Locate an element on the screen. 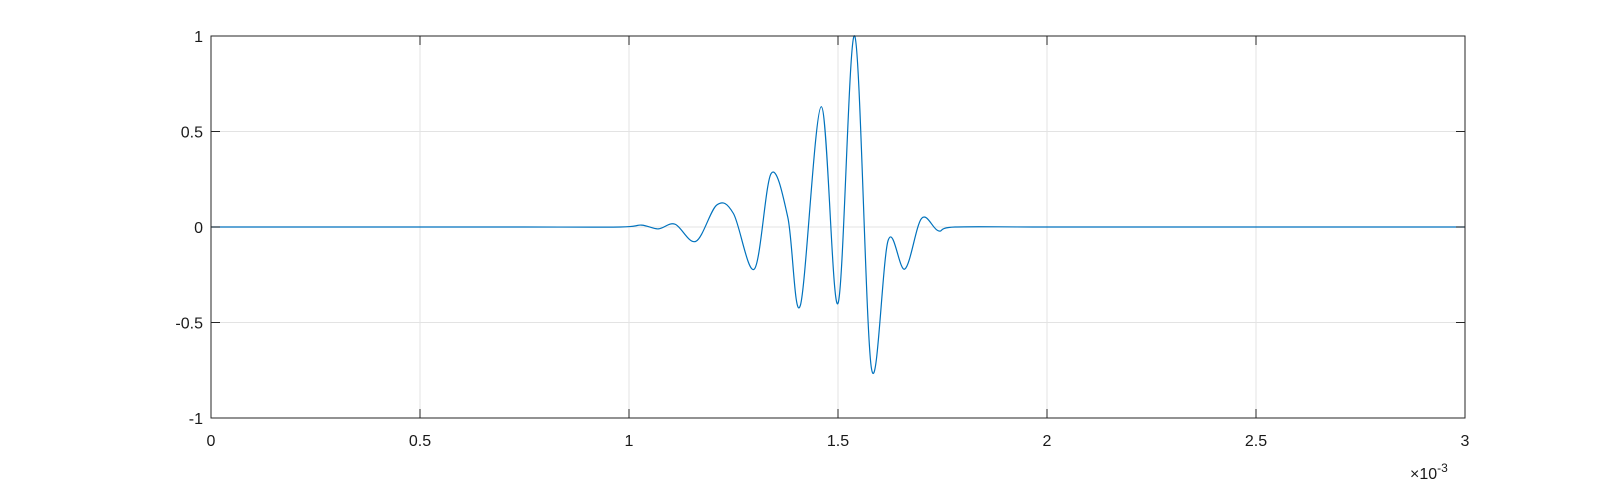 This screenshot has width=1620, height=484. x-tick-label: 0 is located at coordinates (211, 441).